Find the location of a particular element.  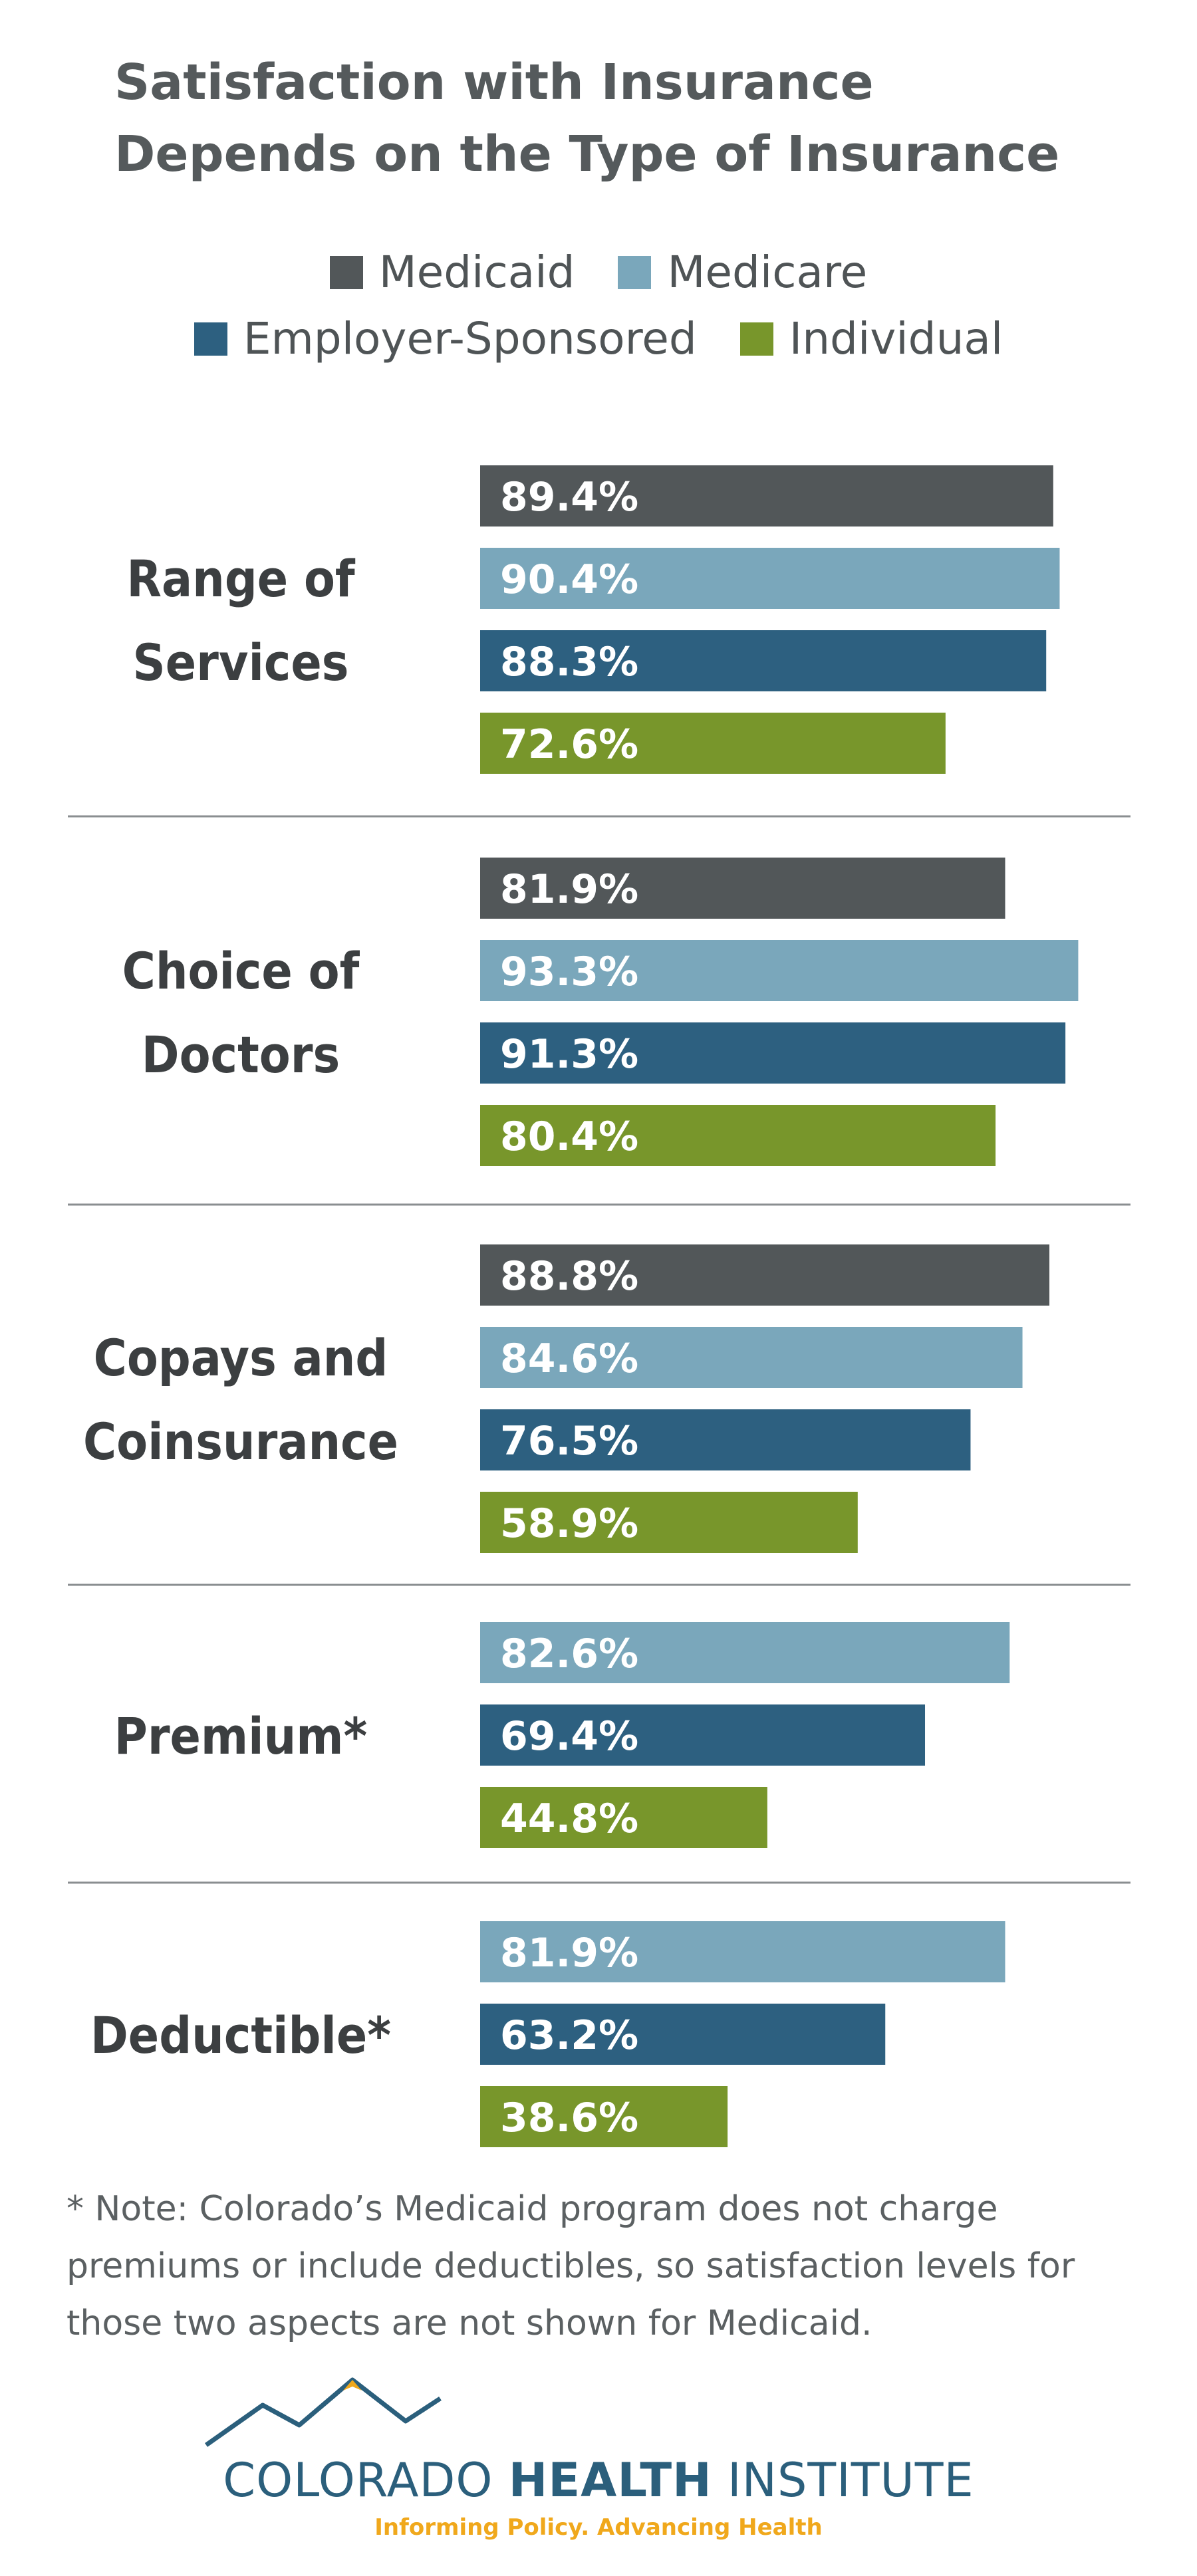

bar-deductible-individual is located at coordinates (604, 2116).